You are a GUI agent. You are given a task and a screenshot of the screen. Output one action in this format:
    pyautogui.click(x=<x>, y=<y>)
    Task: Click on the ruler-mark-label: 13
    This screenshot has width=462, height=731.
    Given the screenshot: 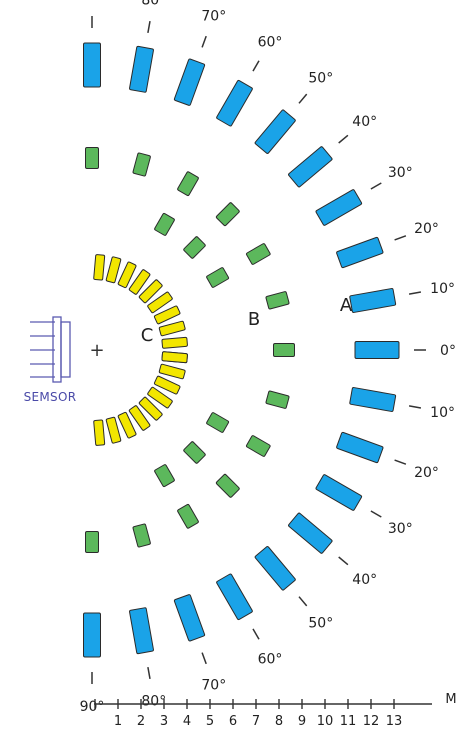 What is the action you would take?
    pyautogui.click(x=394, y=721)
    